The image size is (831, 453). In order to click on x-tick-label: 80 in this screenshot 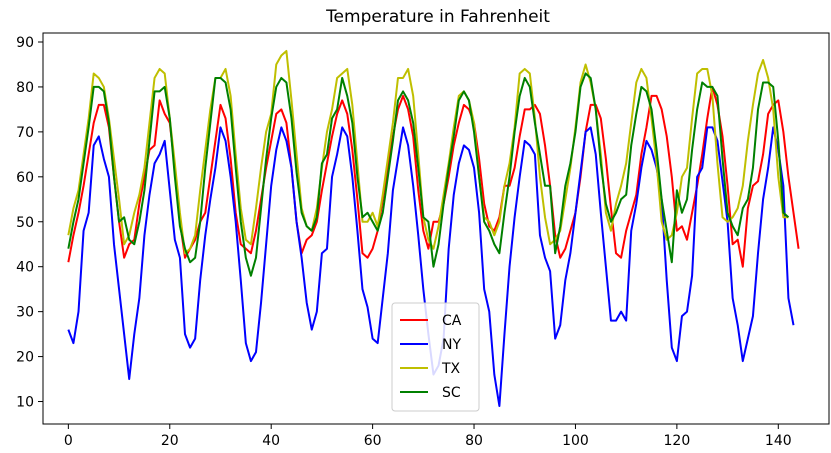, I will do `click(474, 441)`.